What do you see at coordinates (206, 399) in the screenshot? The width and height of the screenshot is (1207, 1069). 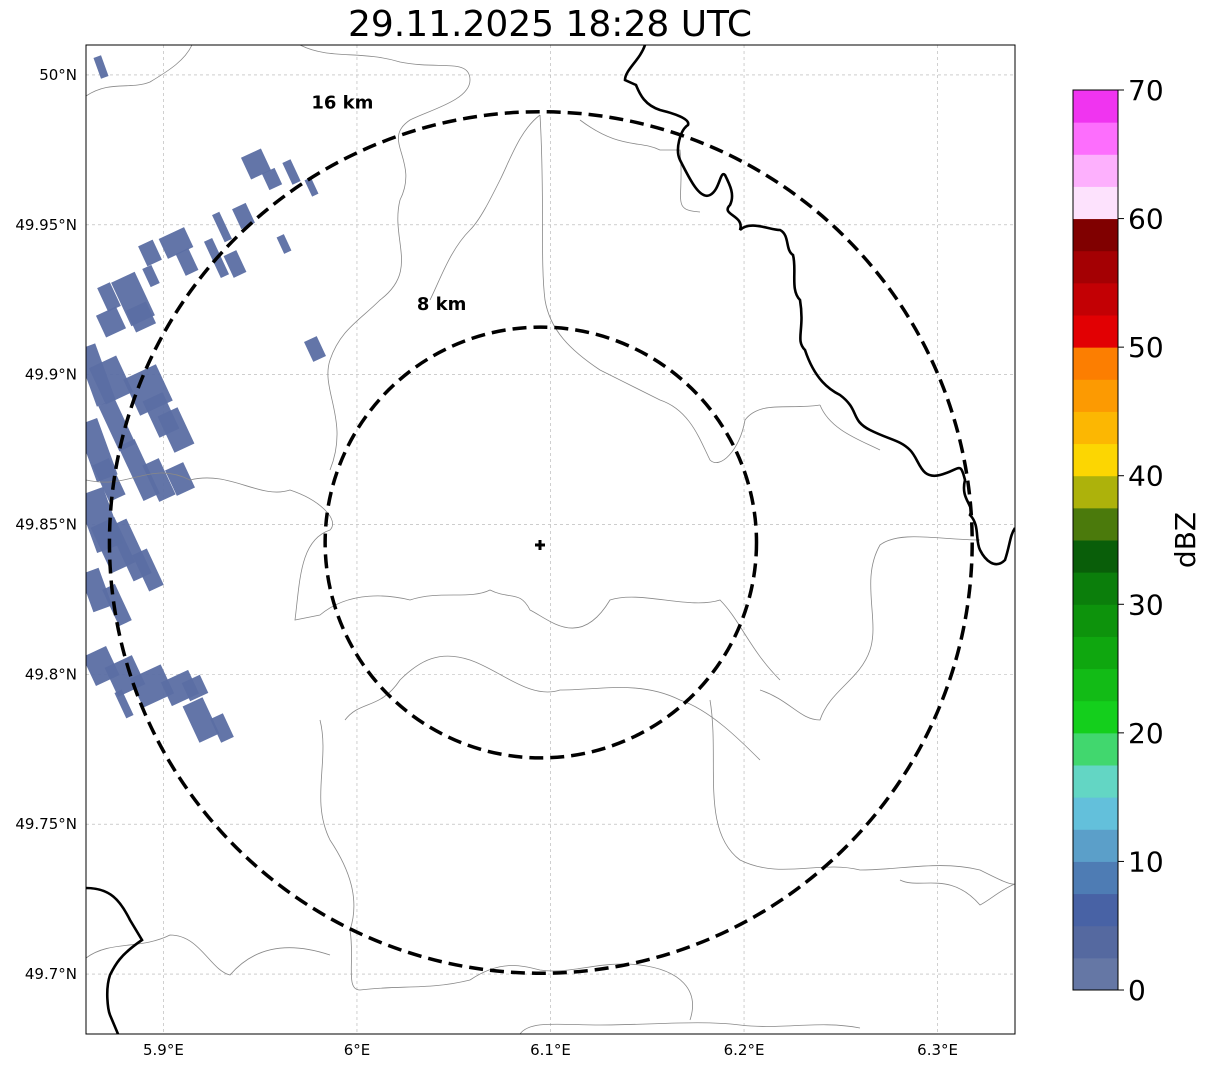 I see `precipitation-echoes` at bounding box center [206, 399].